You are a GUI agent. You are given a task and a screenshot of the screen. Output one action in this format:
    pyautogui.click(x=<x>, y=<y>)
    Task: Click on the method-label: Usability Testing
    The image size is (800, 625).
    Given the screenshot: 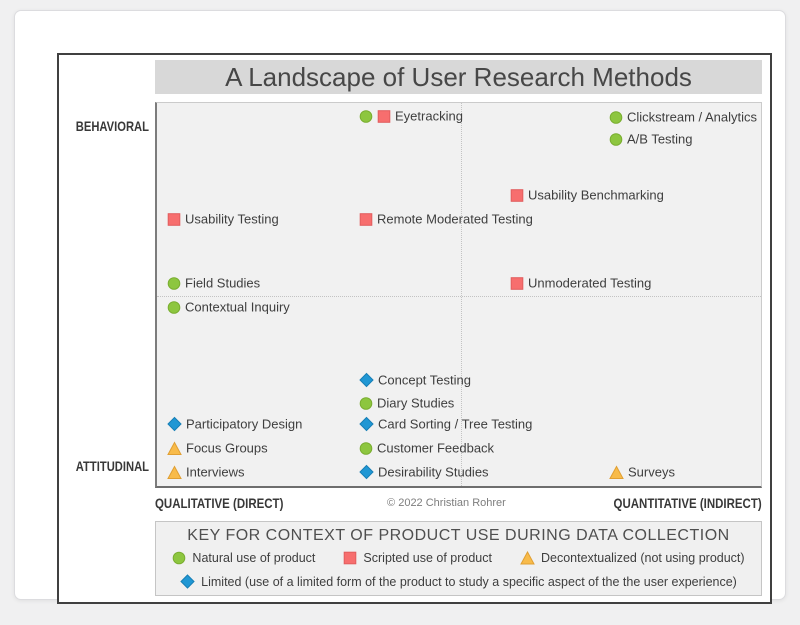 What is the action you would take?
    pyautogui.click(x=232, y=219)
    